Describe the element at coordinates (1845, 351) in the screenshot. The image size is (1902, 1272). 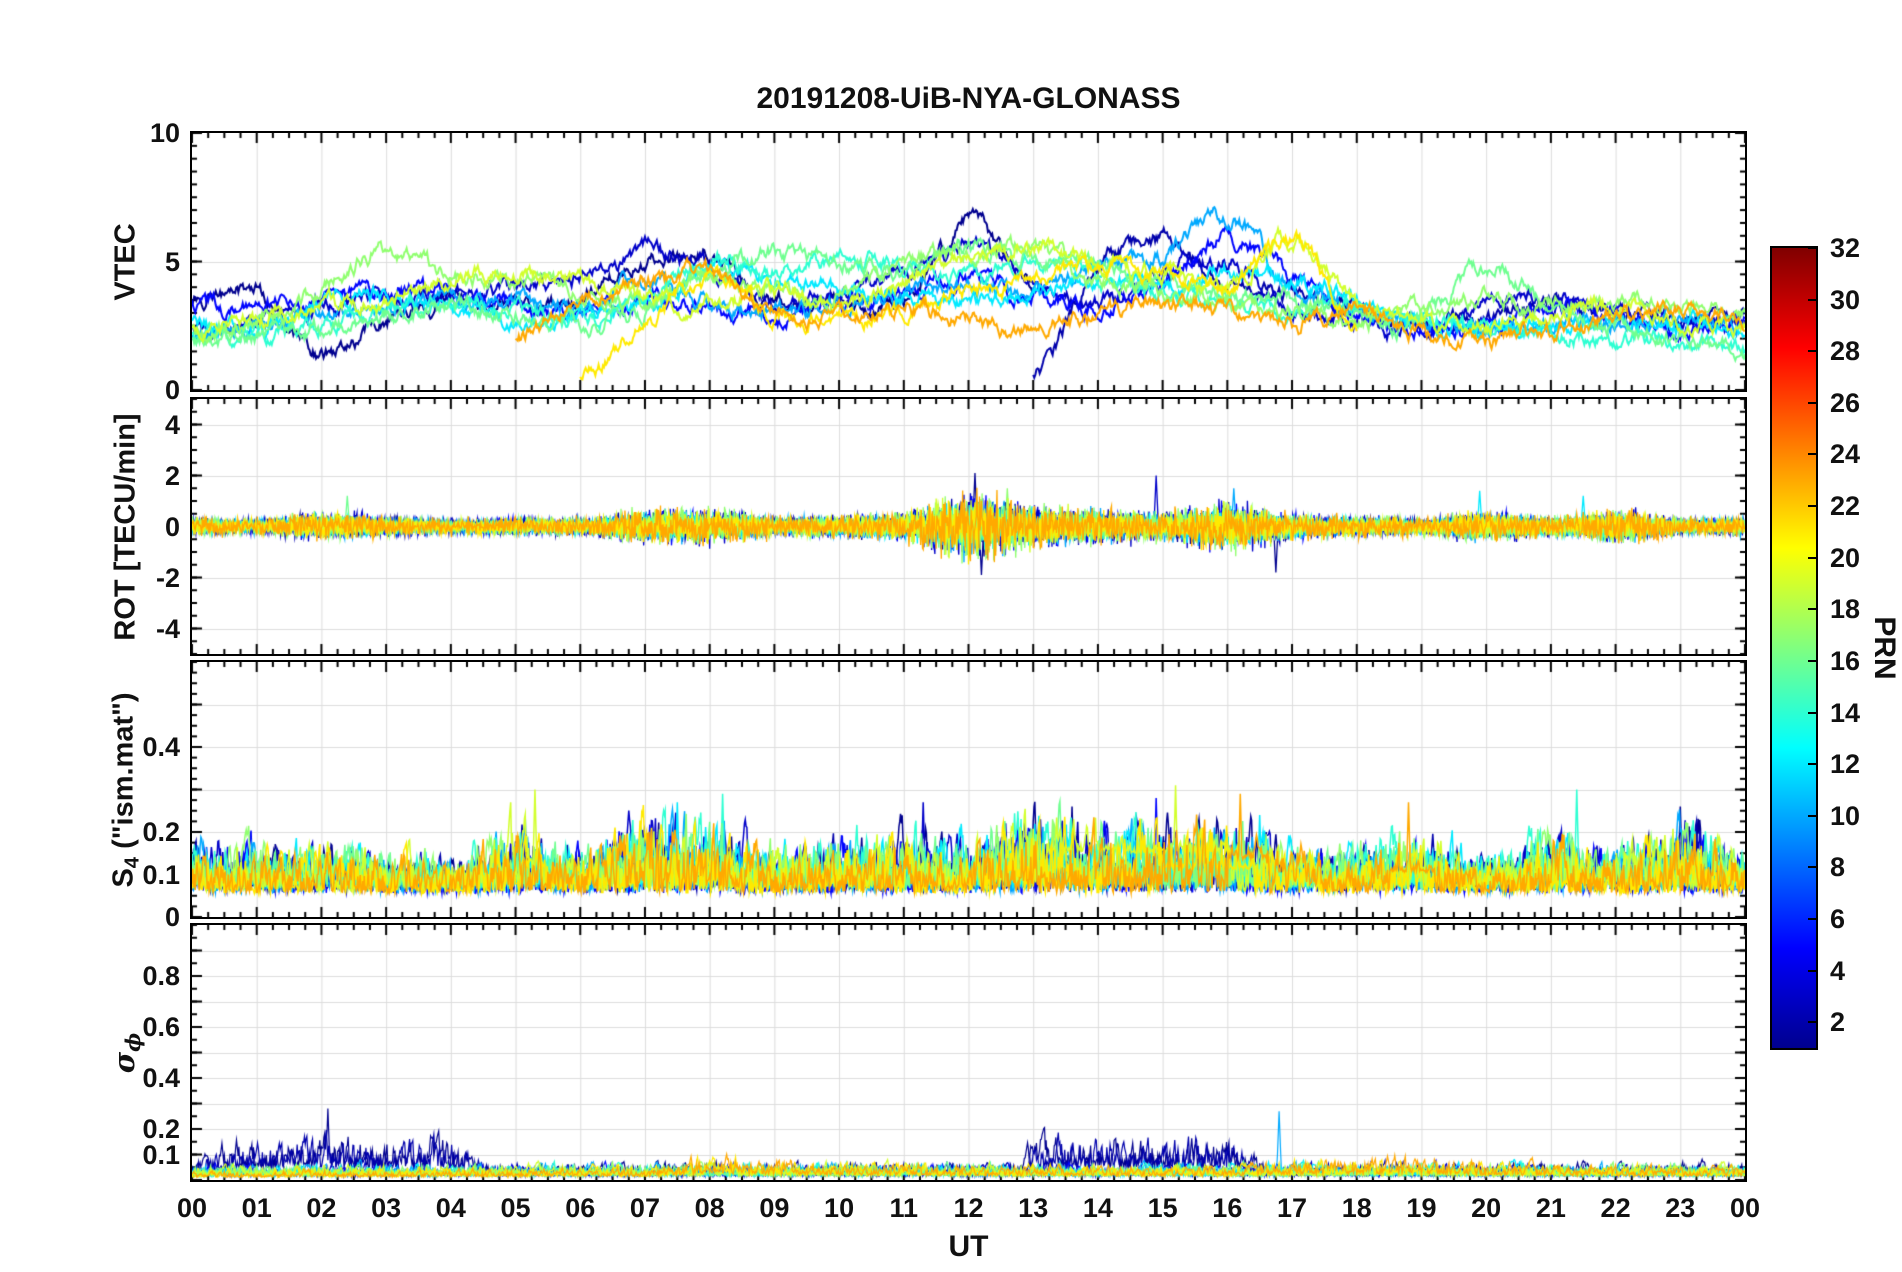
I see `colorbar-tick-label: 28` at that location.